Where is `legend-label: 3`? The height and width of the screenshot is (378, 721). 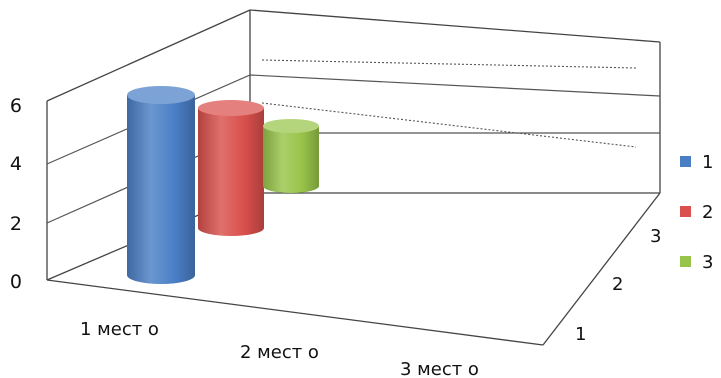
legend-label: 3 is located at coordinates (707, 262).